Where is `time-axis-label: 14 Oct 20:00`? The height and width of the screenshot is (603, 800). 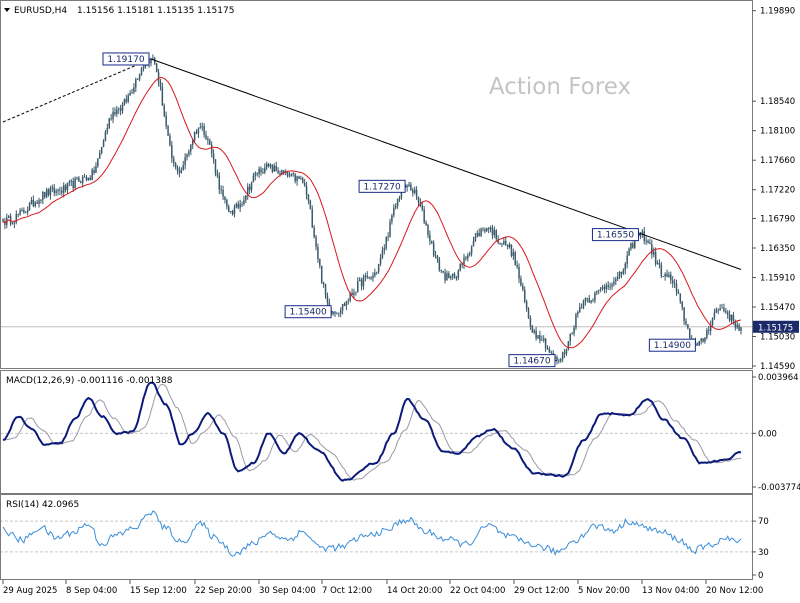 time-axis-label: 14 Oct 20:00 is located at coordinates (414, 591).